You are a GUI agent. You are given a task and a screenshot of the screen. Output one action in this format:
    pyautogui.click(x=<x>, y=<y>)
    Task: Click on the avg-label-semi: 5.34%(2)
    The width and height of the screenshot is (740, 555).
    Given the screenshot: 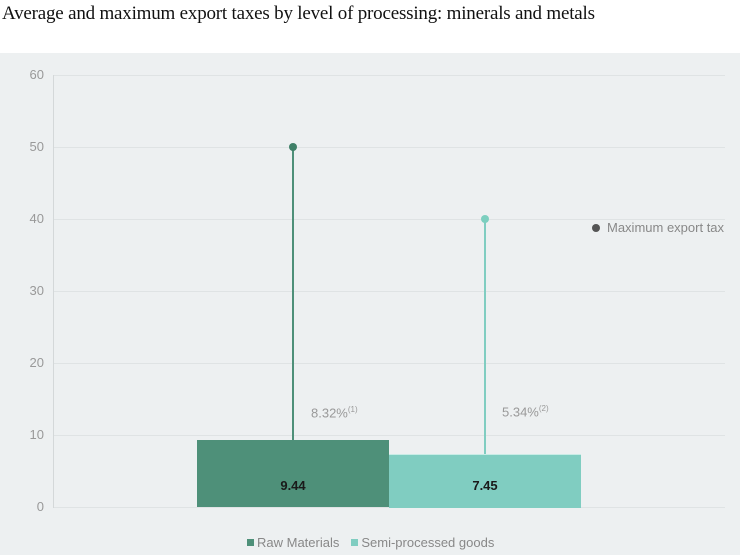 What is the action you would take?
    pyautogui.click(x=525, y=411)
    